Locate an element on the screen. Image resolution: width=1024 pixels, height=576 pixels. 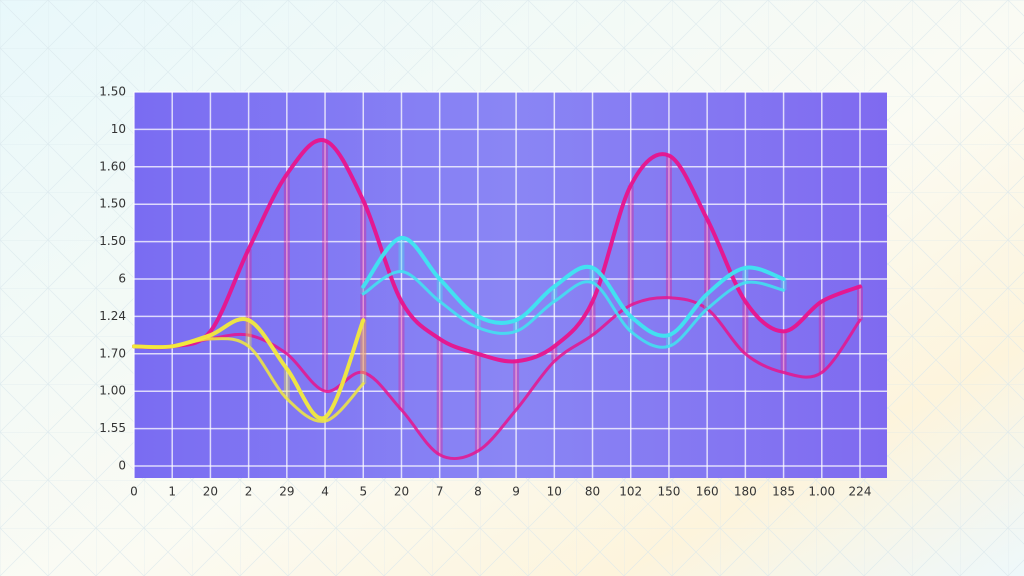
x-tick-label: 8 is located at coordinates (478, 492).